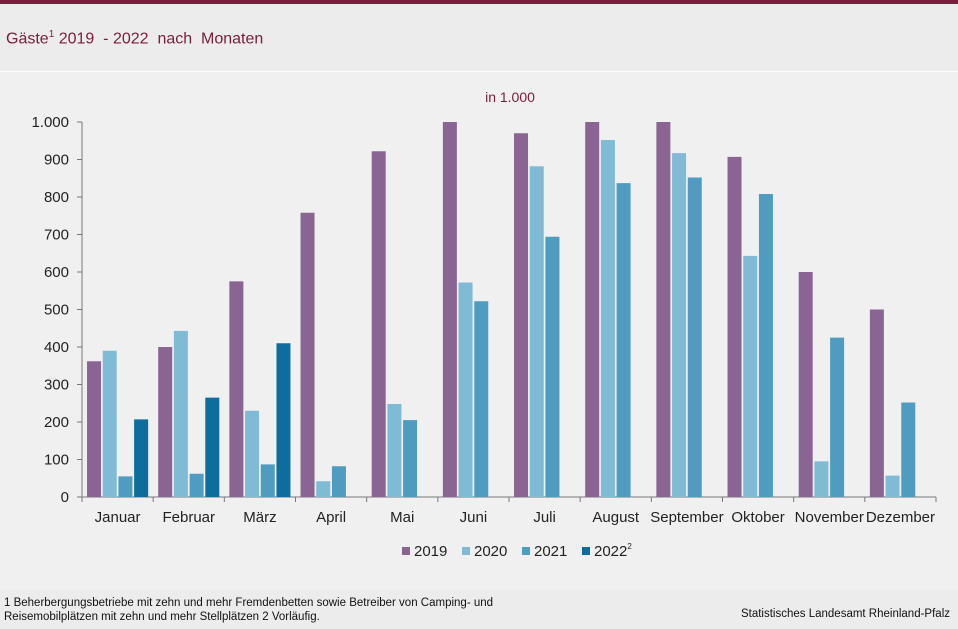 Image resolution: width=958 pixels, height=629 pixels. Describe the element at coordinates (56, 160) in the screenshot. I see `y-tick-label: 900` at that location.